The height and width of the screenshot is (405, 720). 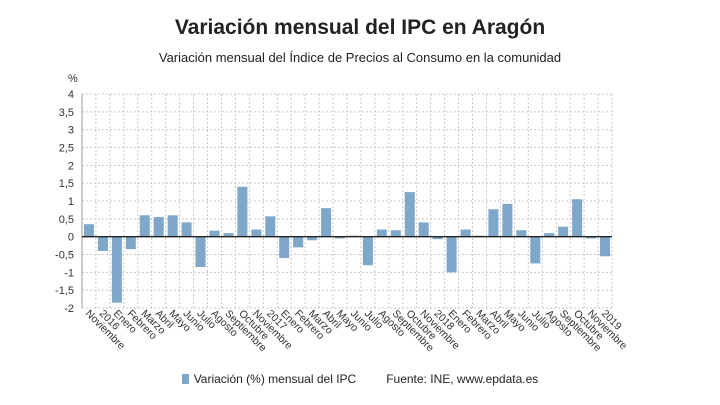 I want to click on y-tick-label: -1, so click(x=69, y=273).